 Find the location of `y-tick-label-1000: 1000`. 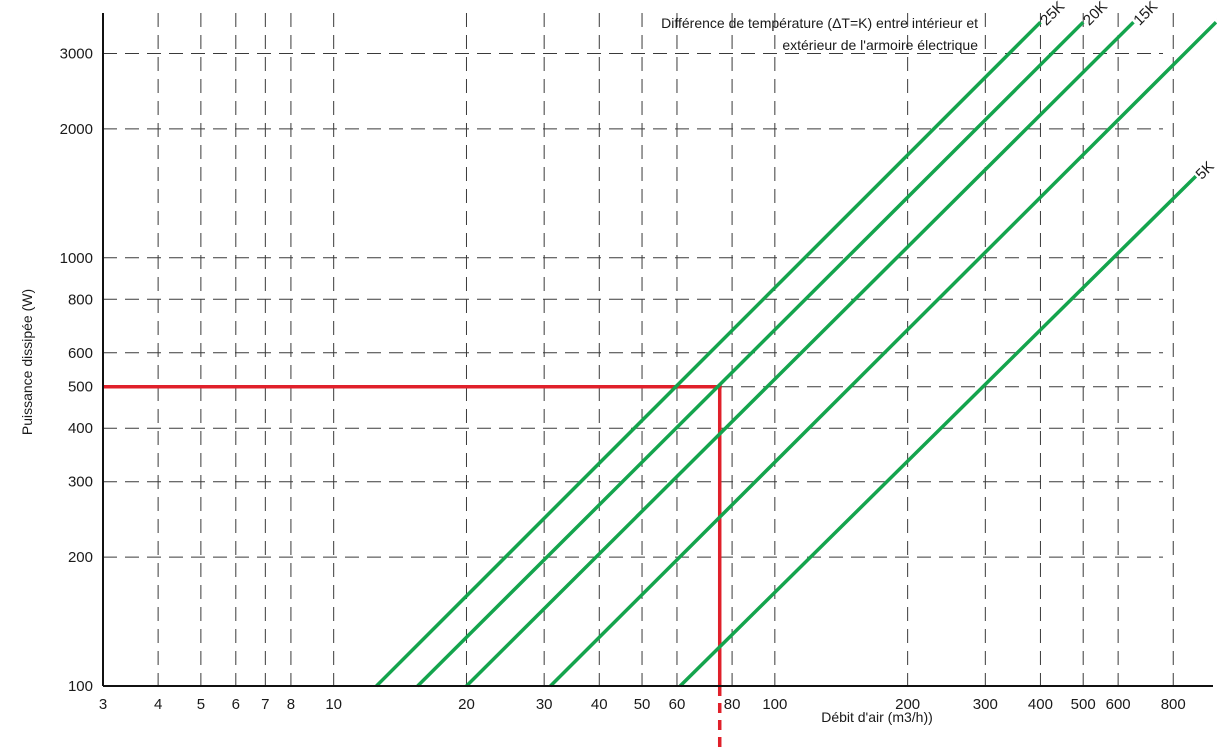

y-tick-label-1000: 1000 is located at coordinates (76, 258).